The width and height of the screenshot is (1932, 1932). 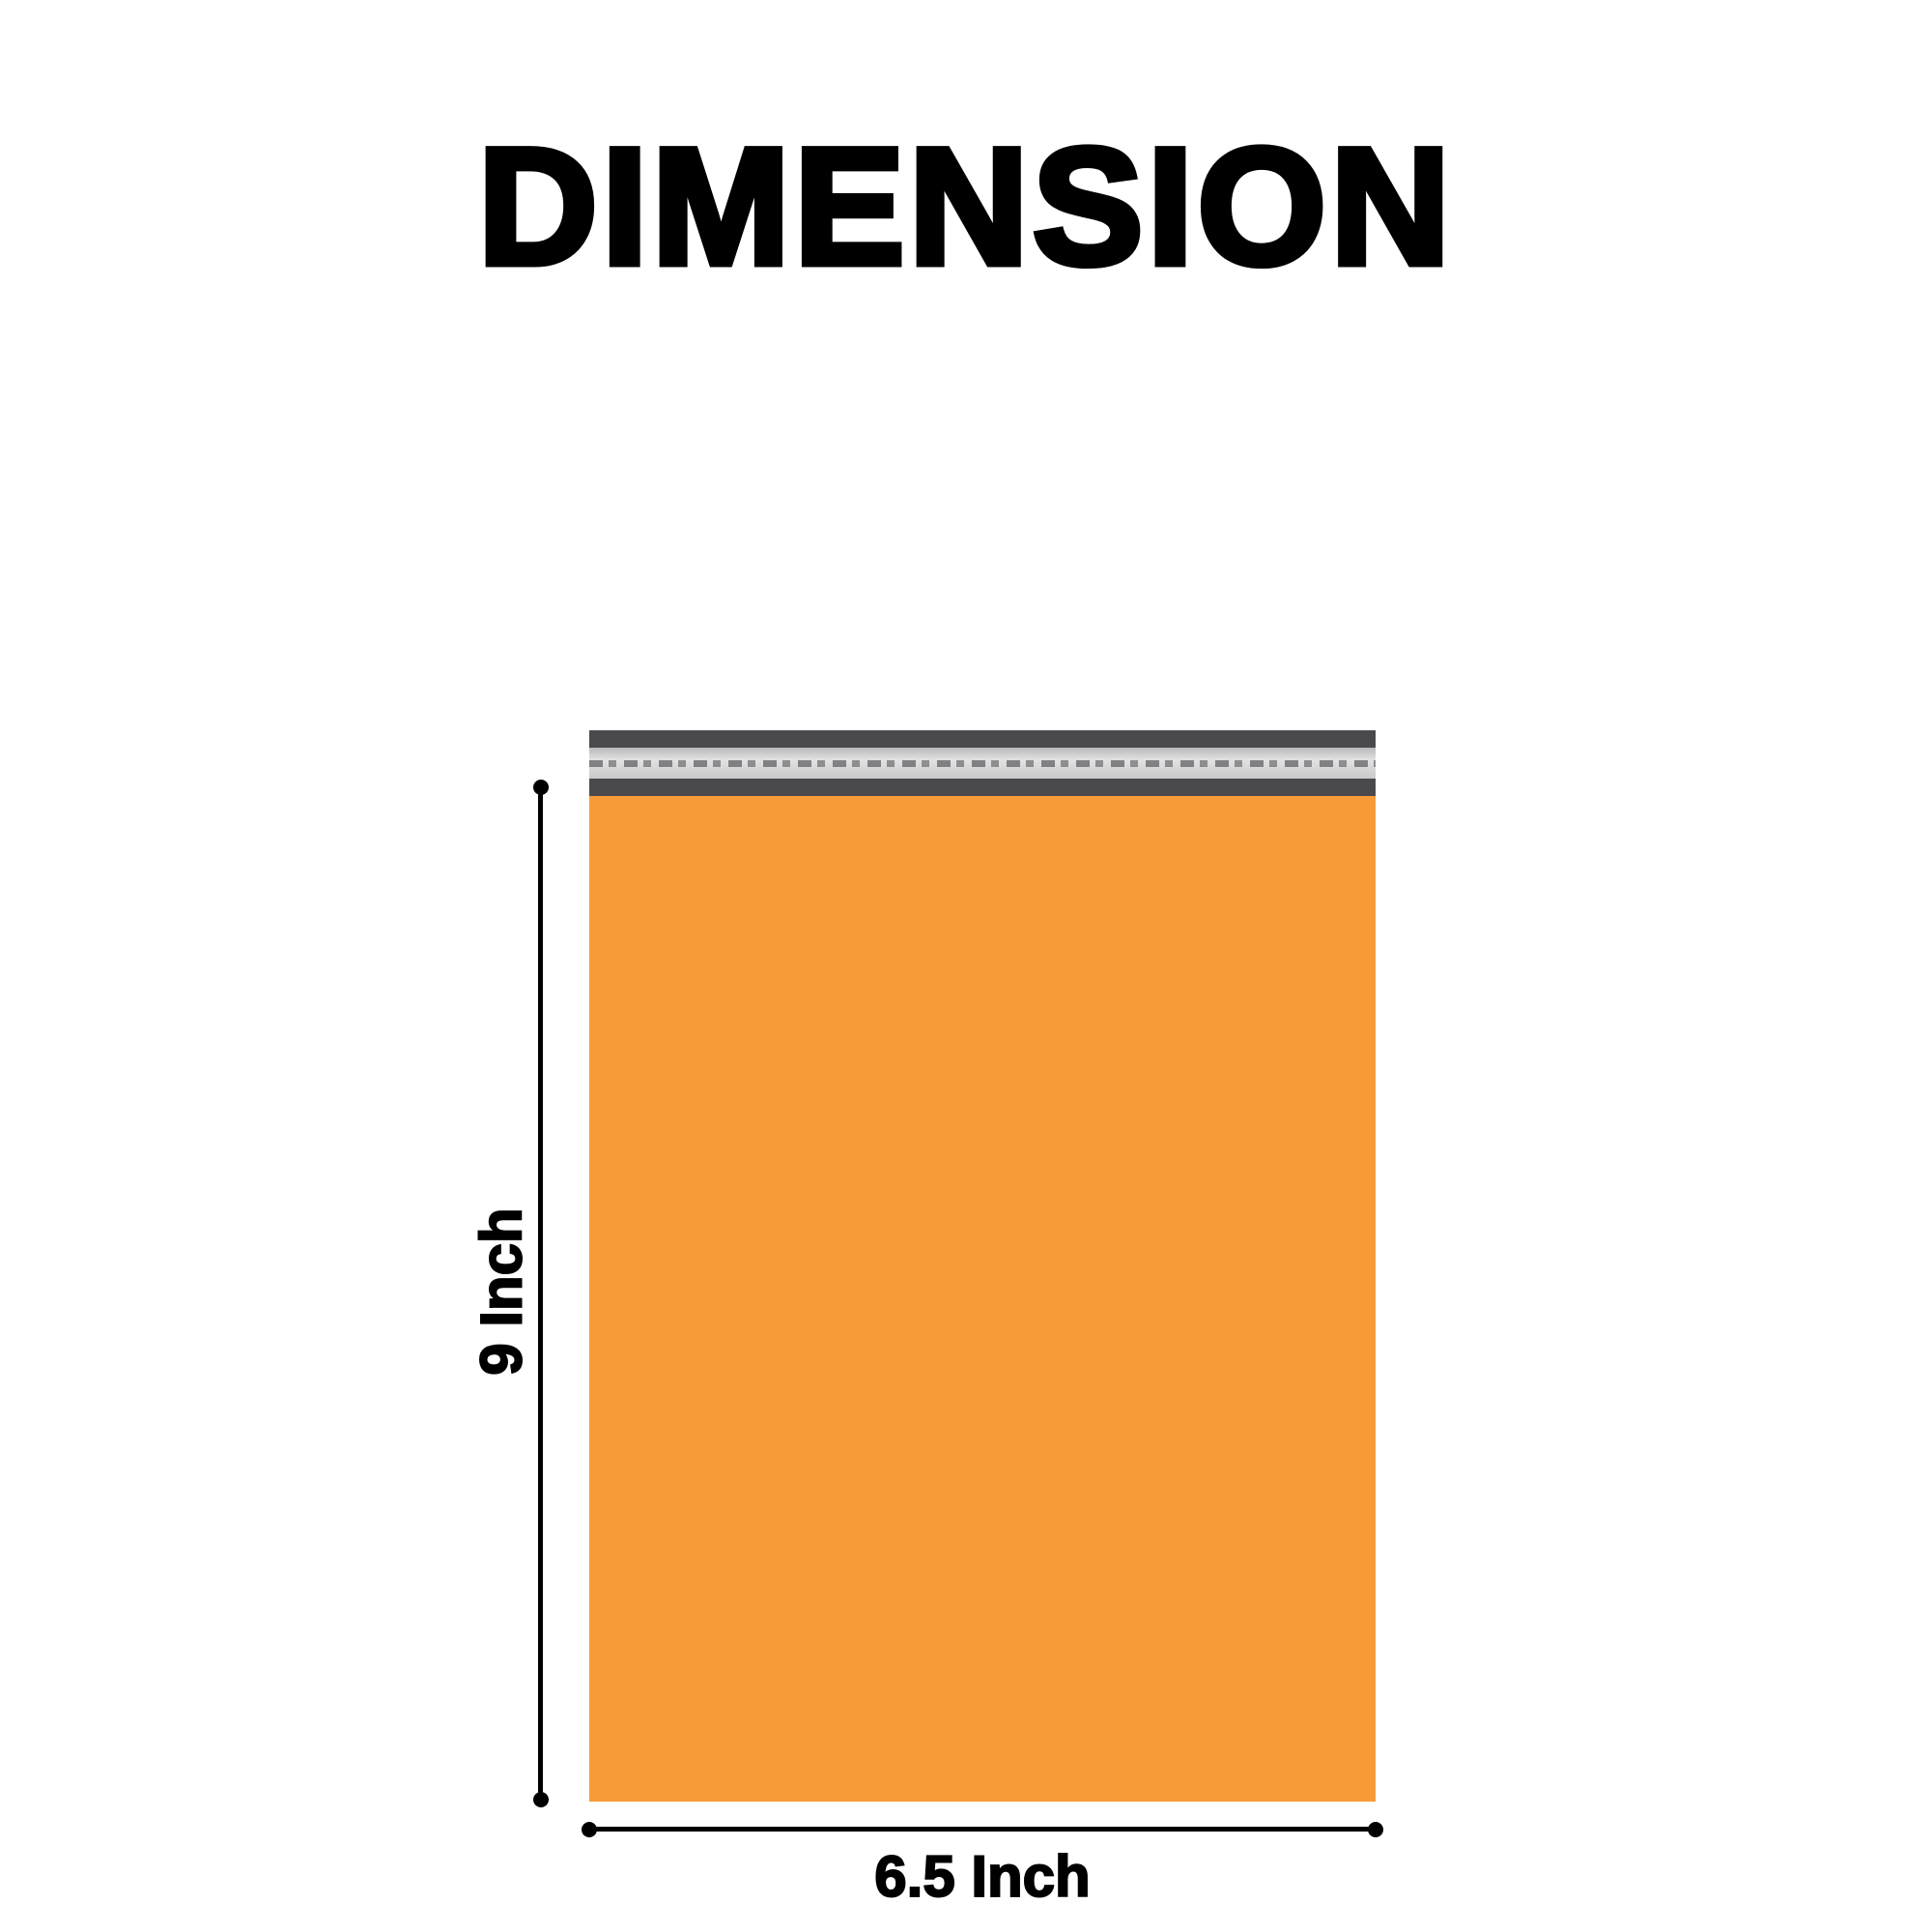 I want to click on width-dimension-line, so click(x=982, y=1829).